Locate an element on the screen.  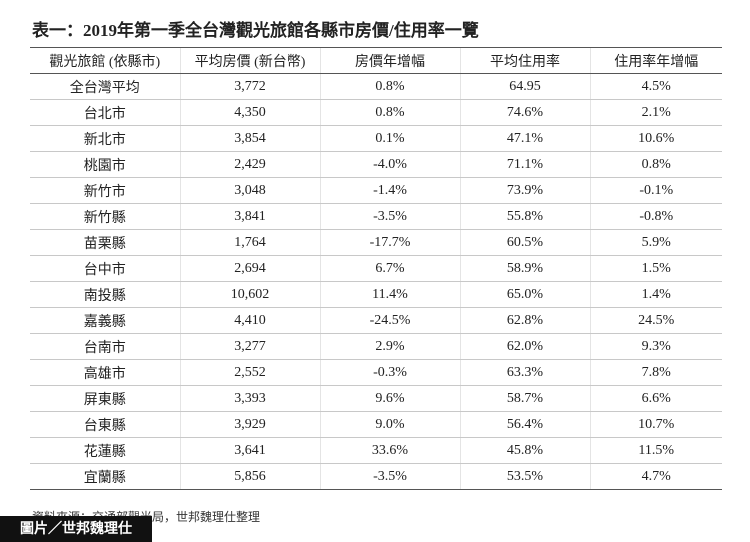
image-credit: 圖片／世邦魏理仕 is located at coordinates (76, 529).